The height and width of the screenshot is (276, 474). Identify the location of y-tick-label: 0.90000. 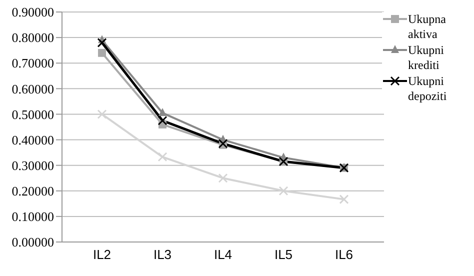
(33, 12).